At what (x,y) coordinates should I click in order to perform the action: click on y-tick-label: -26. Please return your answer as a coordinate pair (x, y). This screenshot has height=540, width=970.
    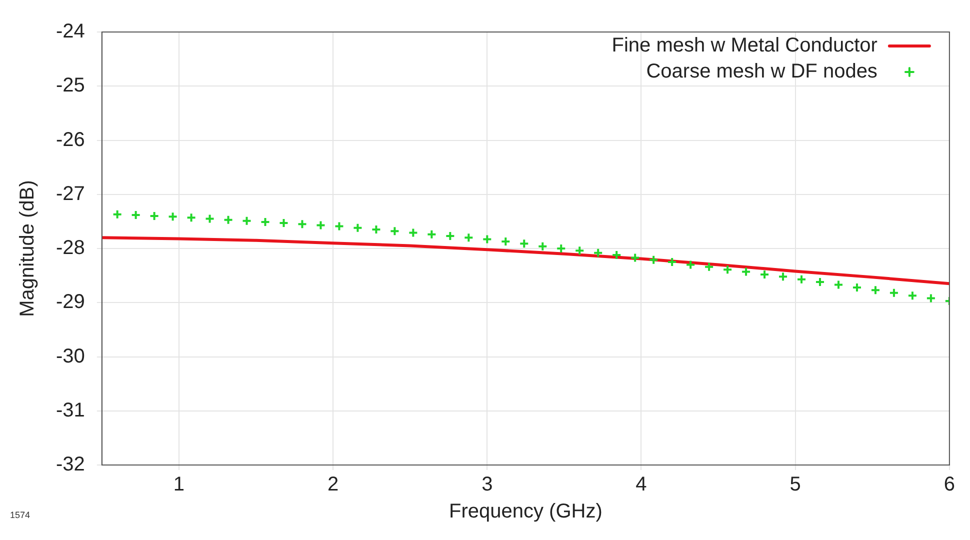
    Looking at the image, I should click on (70, 139).